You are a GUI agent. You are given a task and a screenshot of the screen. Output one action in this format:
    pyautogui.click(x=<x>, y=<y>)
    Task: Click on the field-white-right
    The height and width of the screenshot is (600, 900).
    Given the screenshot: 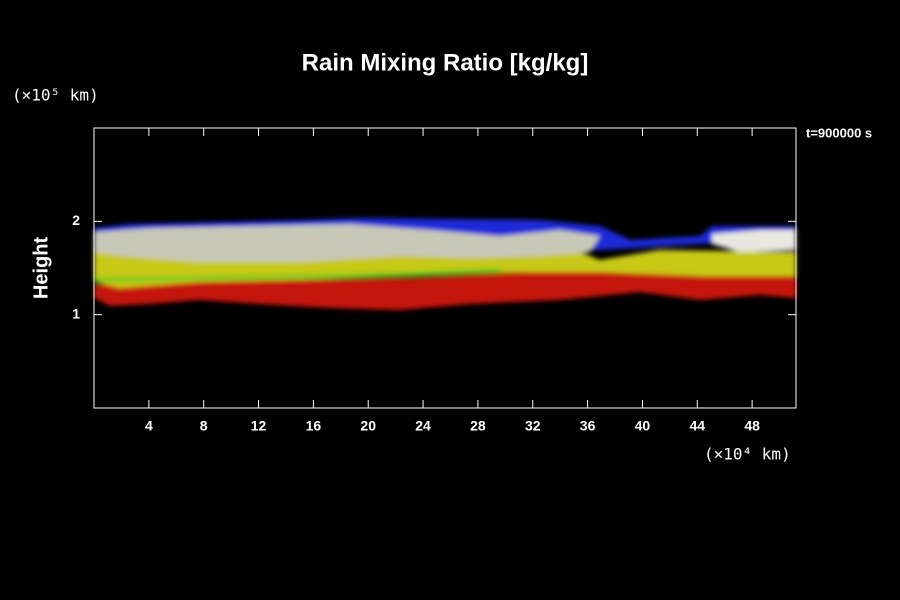 What is the action you would take?
    pyautogui.click(x=754, y=241)
    